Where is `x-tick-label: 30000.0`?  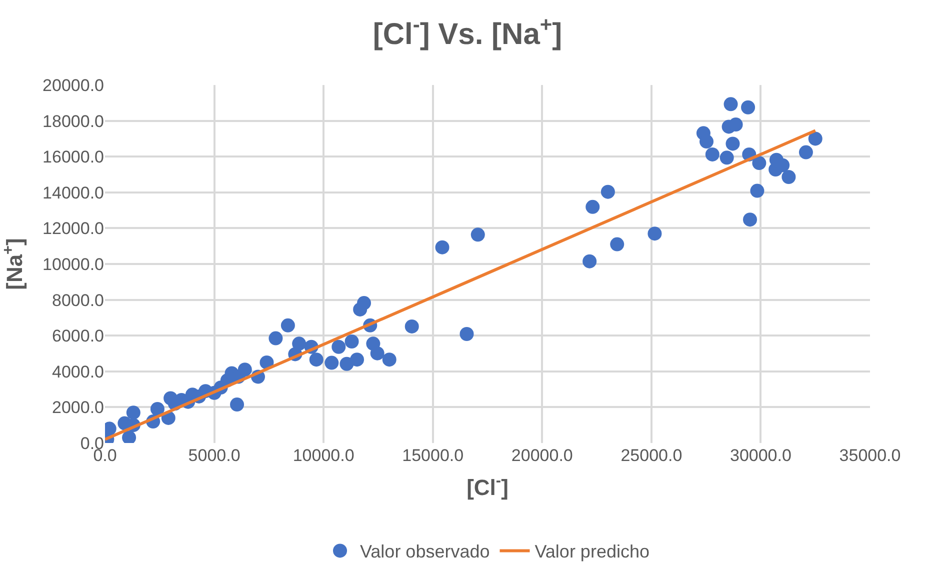 x-tick-label: 30000.0 is located at coordinates (761, 455).